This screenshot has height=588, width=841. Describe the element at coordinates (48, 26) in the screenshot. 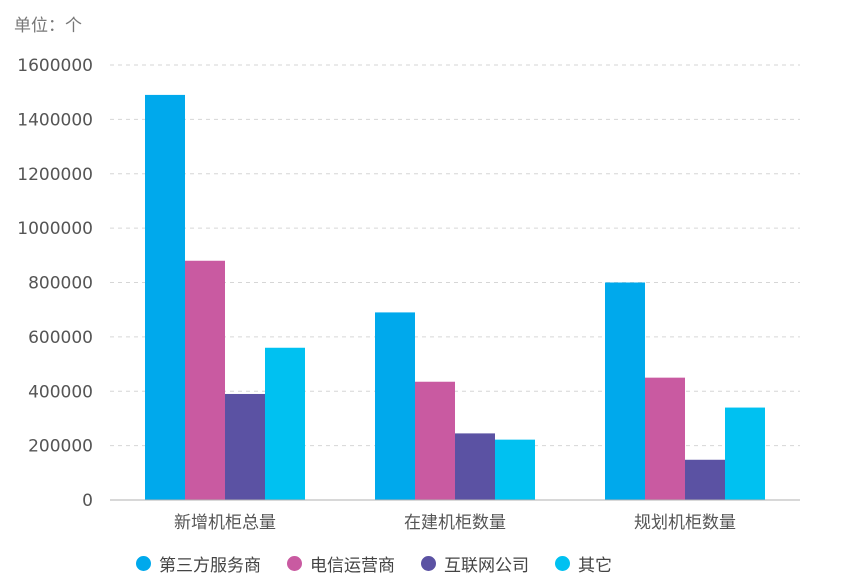

I see `unit-label: 单位：个` at that location.